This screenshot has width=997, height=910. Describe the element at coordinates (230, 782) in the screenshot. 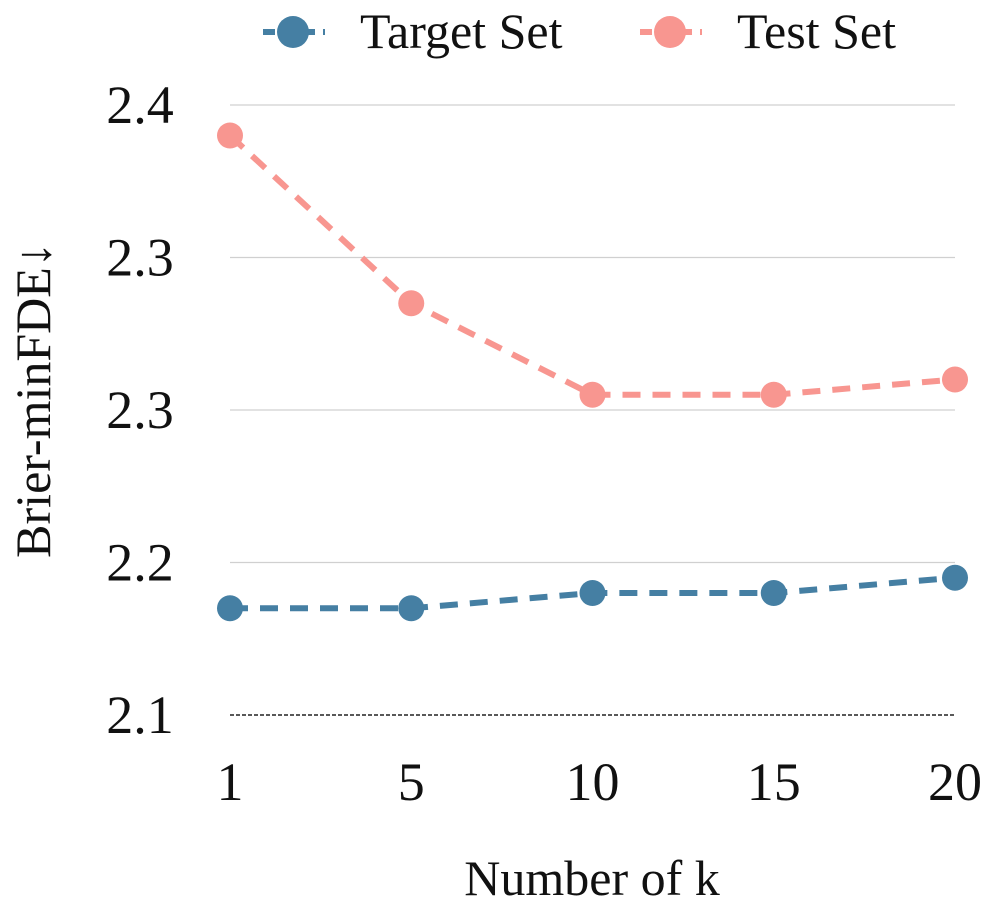

I see `x-tick-label: 1` at that location.